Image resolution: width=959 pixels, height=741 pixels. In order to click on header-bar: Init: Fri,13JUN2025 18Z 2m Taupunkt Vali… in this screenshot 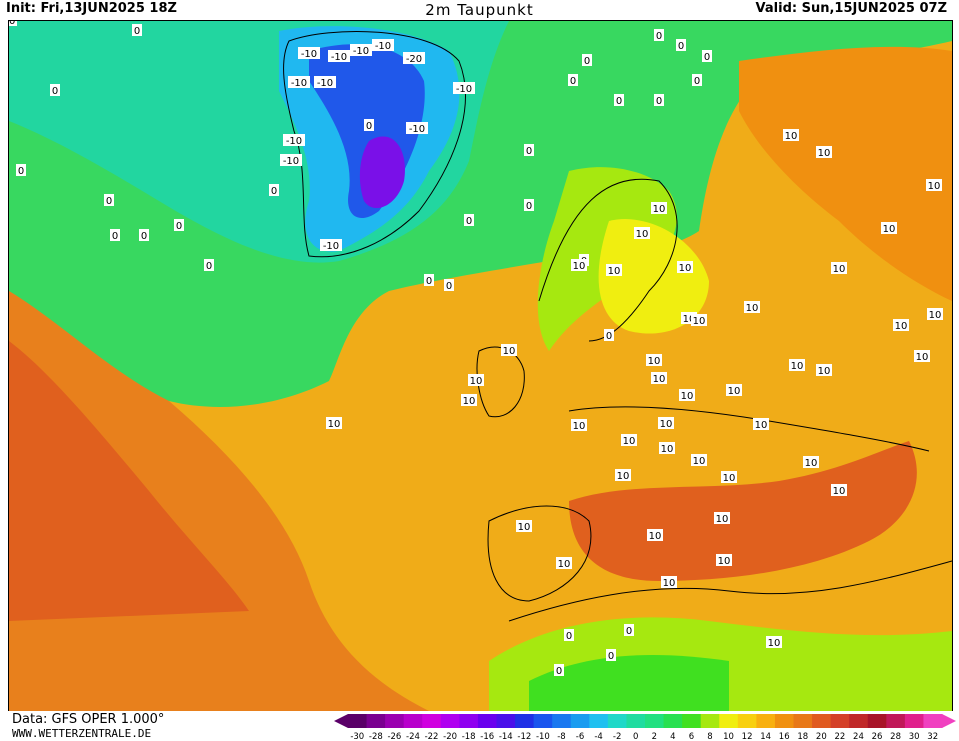, I will do `click(479, 10)`.